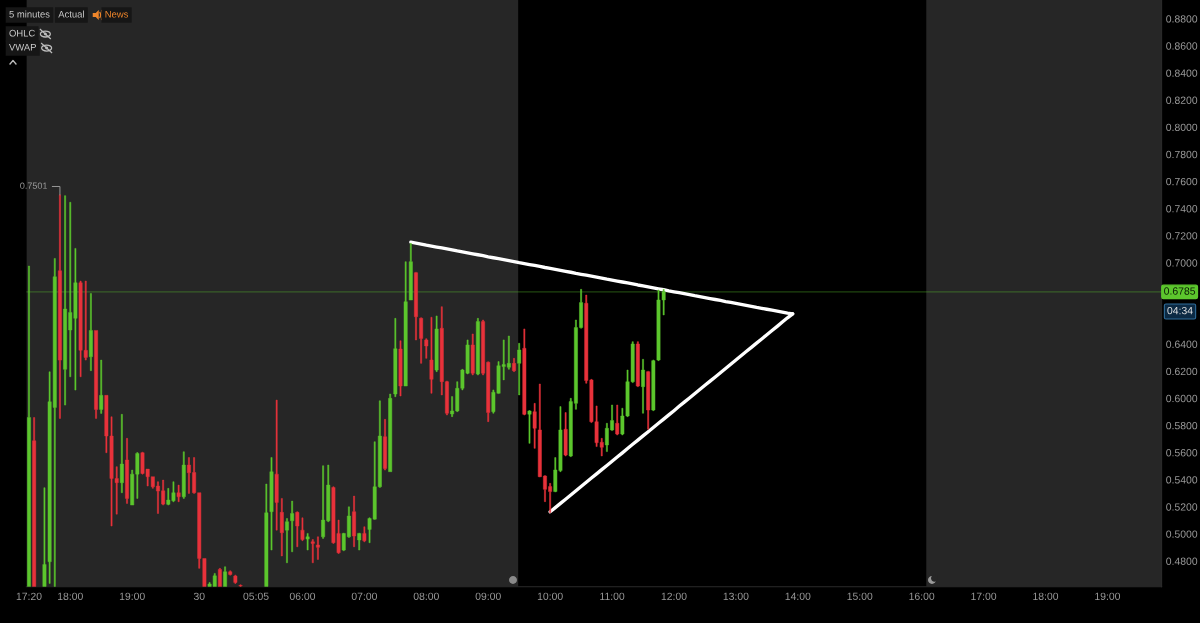 Image resolution: width=1200 pixels, height=623 pixels. What do you see at coordinates (199, 596) in the screenshot?
I see `x-tick-label: 30` at bounding box center [199, 596].